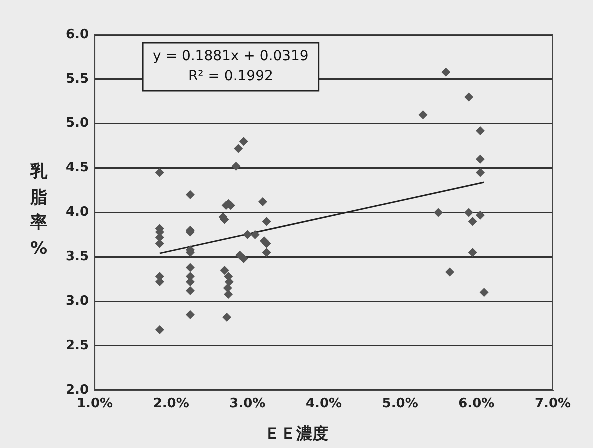  What do you see at coordinates (476, 404) in the screenshot?
I see `x-tick-label: 6.0%` at bounding box center [476, 404].